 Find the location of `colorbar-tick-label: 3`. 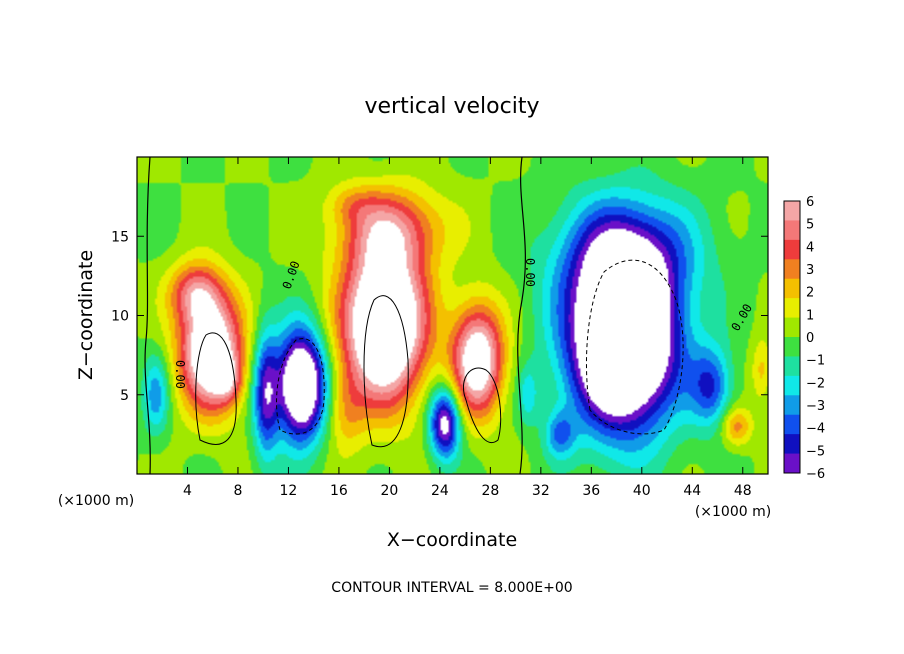

colorbar-tick-label: 3 is located at coordinates (810, 270).